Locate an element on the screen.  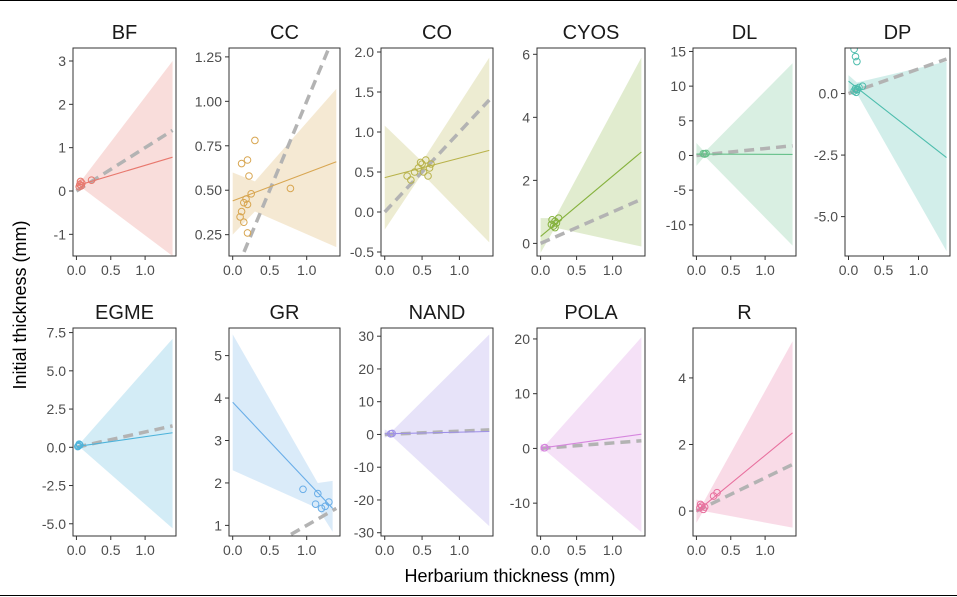
panel-nand: NAND 0.0 0.5 1.0 -30 -20 -10 0 10 20 30 is located at coordinates (424, 430).